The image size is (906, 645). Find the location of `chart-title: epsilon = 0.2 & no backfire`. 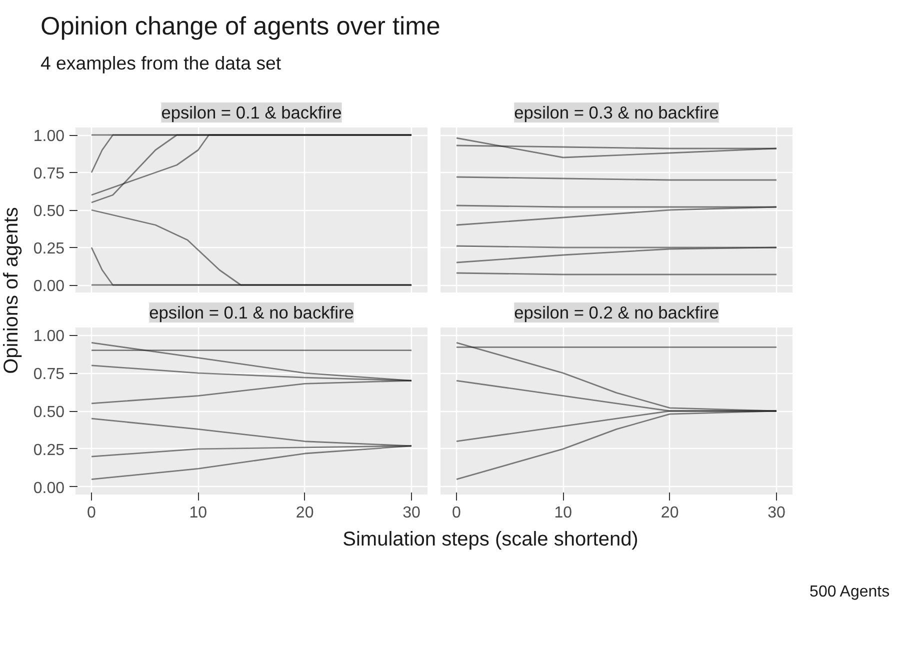

chart-title: epsilon = 0.2 & no backfire is located at coordinates (616, 312).